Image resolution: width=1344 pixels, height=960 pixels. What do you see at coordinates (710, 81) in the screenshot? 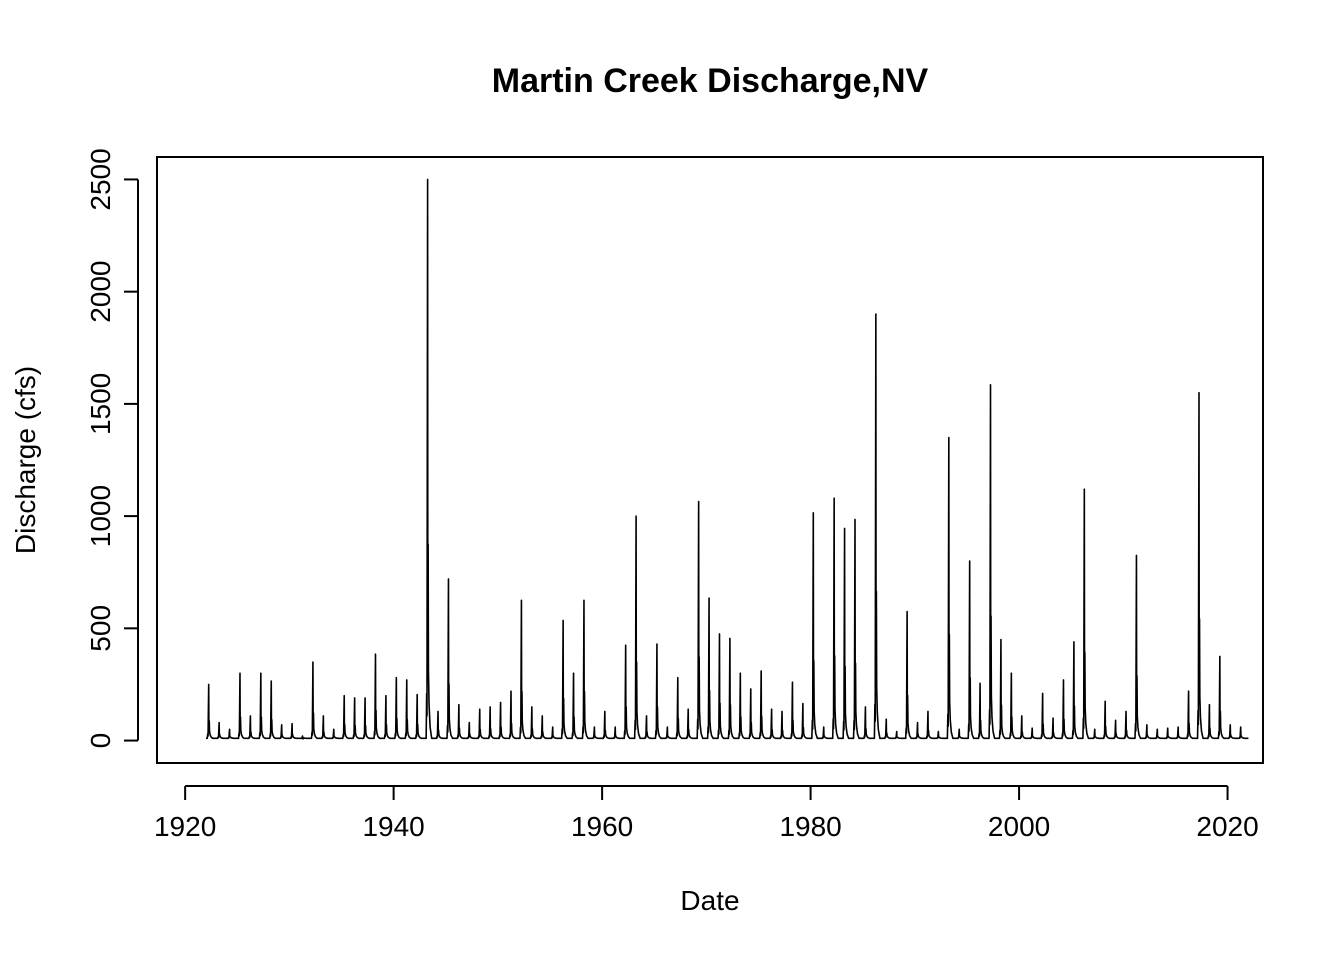
I see `chart-title: Martin Creek Discharge,NV` at bounding box center [710, 81].